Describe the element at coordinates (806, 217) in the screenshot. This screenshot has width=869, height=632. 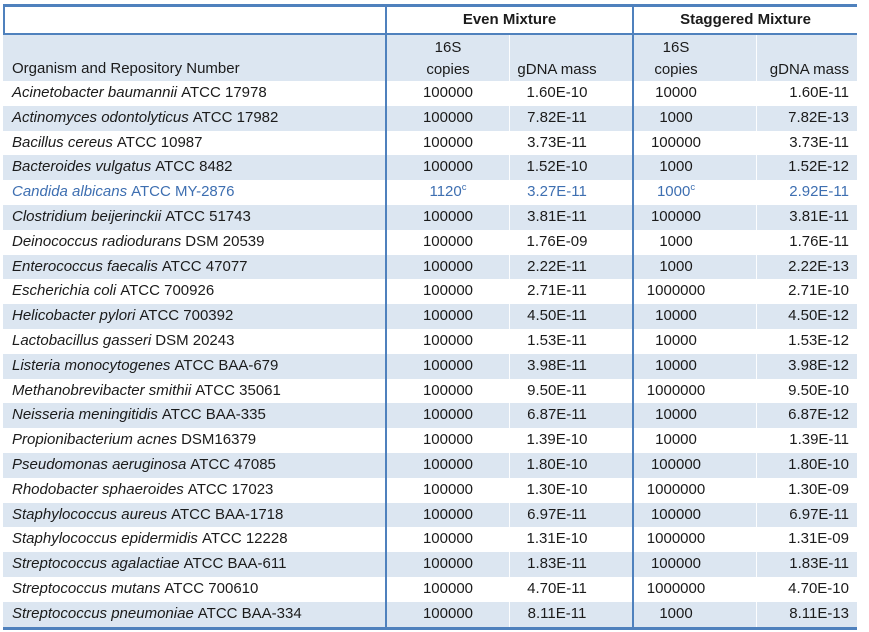
I see `staggered-gdna-mass-cell: 3.81E-11` at that location.